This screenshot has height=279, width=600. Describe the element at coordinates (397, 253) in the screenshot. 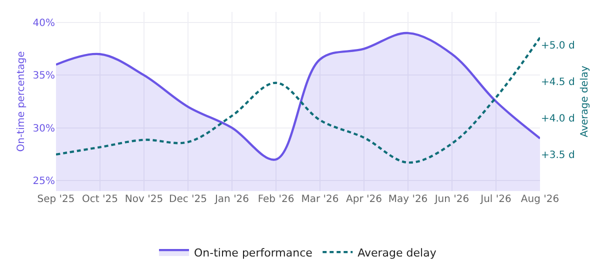

I see `legend-label: Average delay` at that location.